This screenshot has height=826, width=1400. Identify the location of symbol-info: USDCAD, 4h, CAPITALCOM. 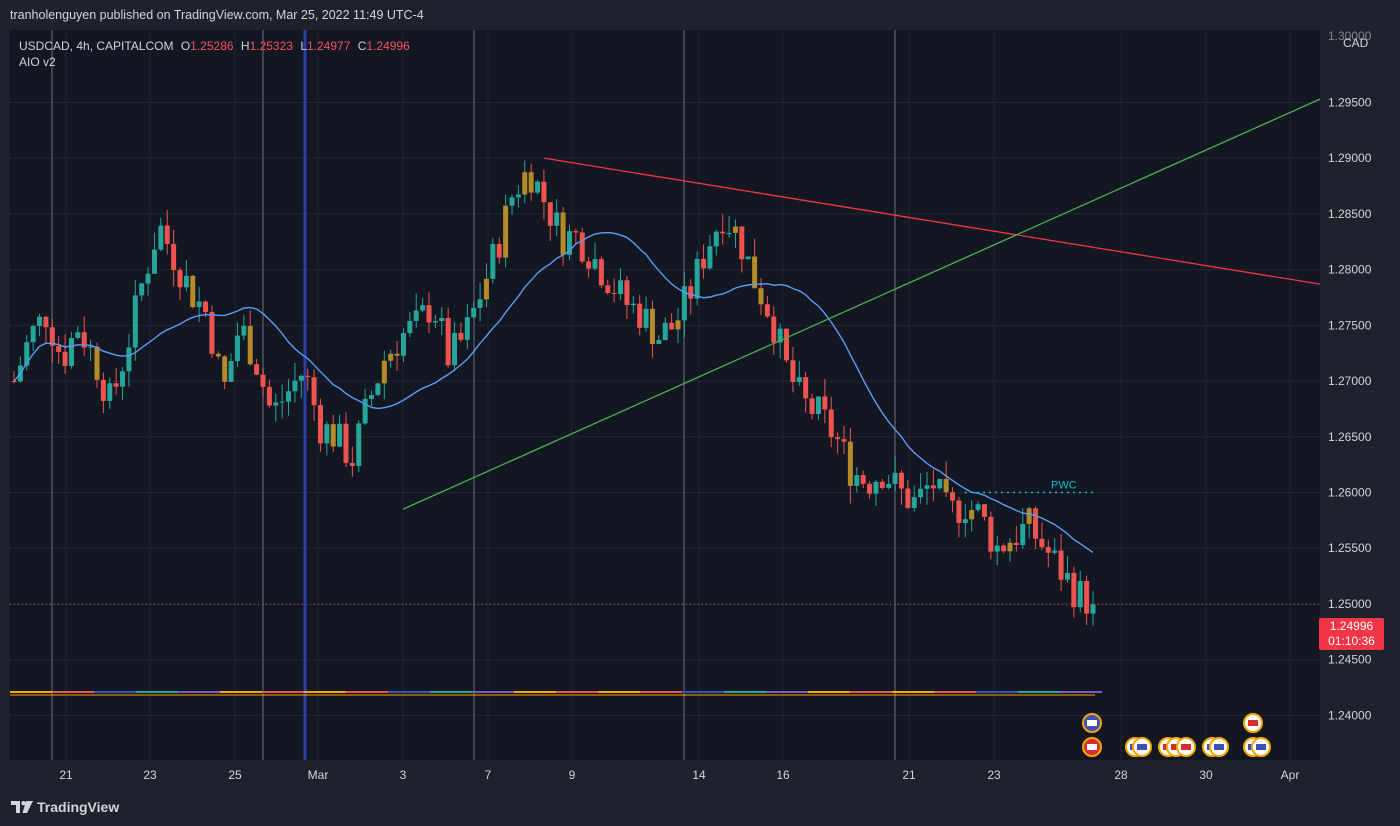
(96, 46).